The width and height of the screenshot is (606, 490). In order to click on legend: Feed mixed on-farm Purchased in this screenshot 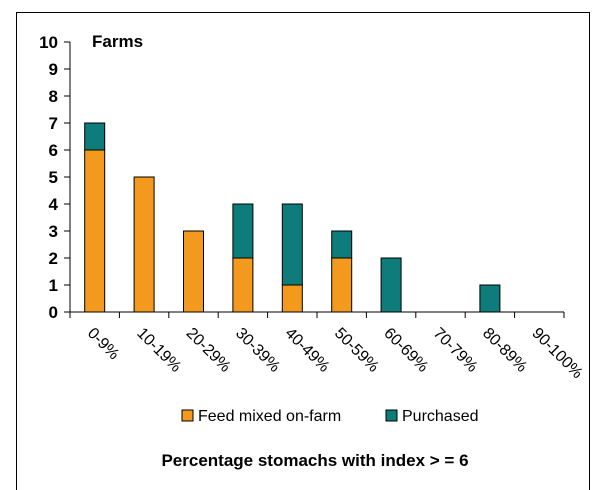, I will do `click(330, 416)`.